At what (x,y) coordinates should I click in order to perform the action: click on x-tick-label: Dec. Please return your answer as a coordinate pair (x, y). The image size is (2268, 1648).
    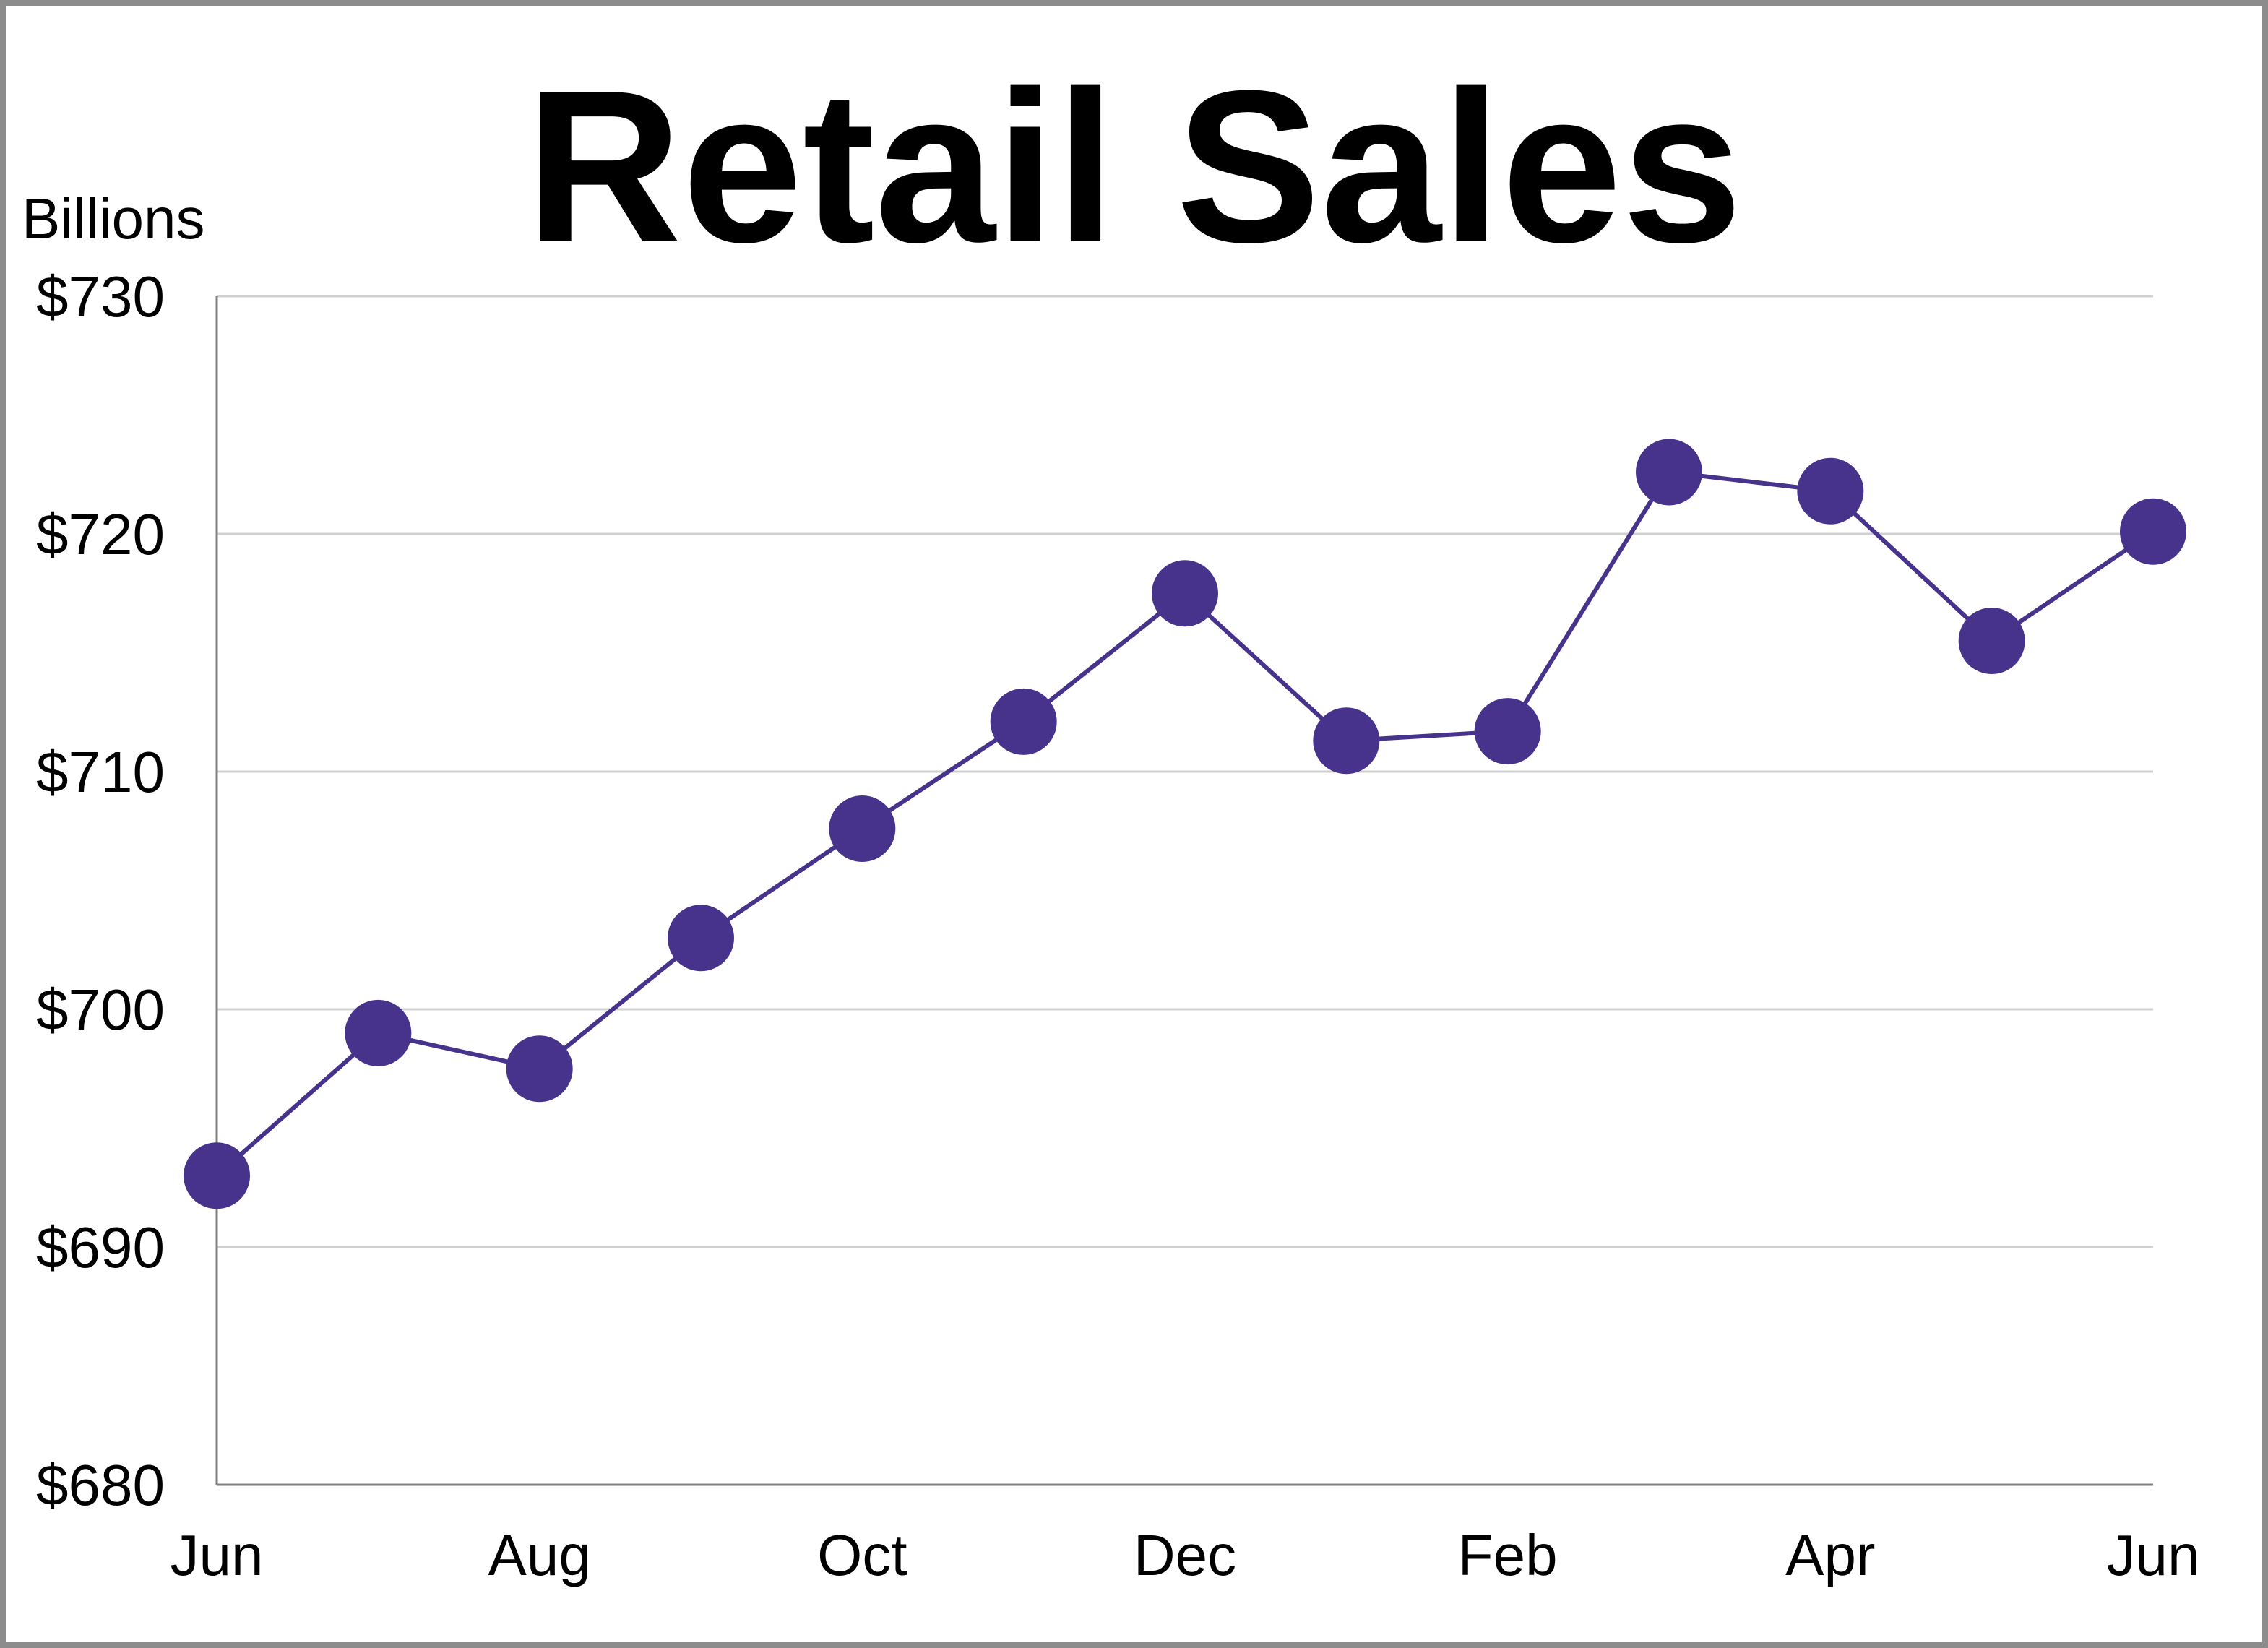
    Looking at the image, I should click on (1185, 1555).